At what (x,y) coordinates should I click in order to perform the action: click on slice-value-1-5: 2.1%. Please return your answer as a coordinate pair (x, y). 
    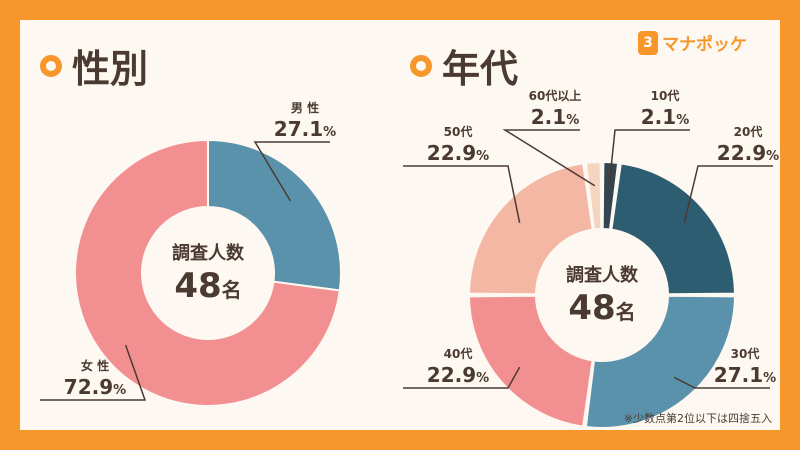
    Looking at the image, I should click on (555, 117).